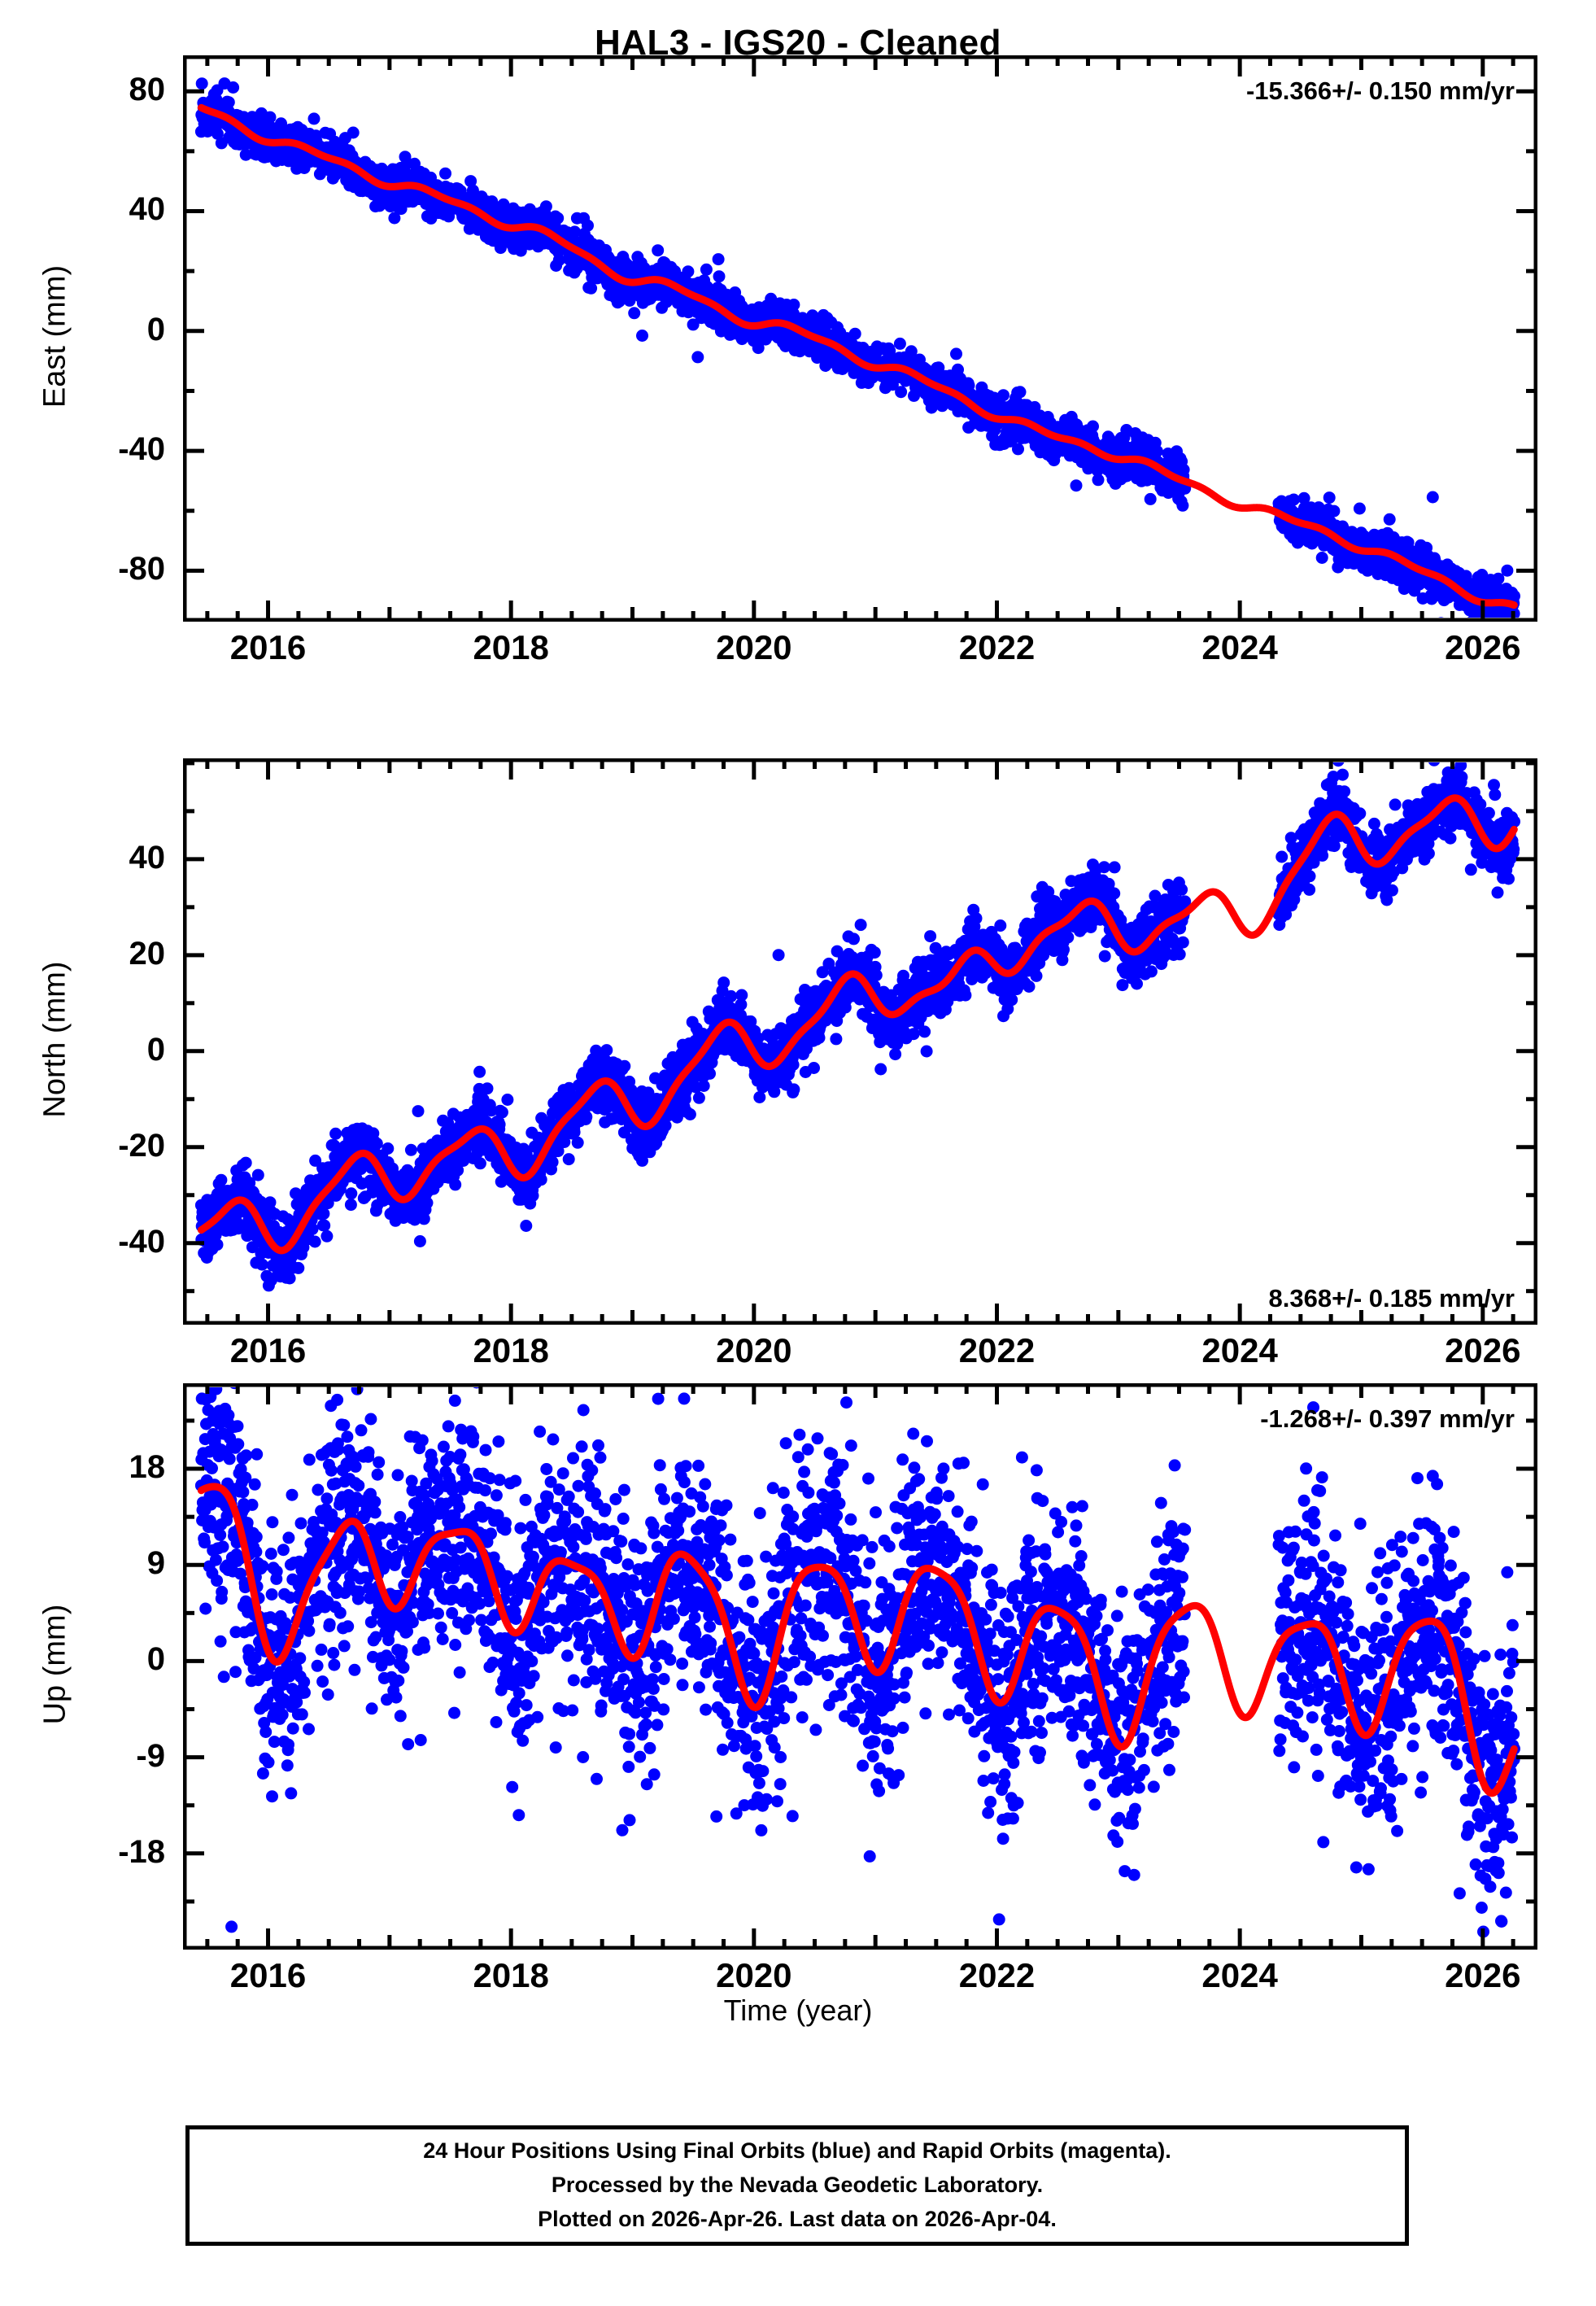  Describe the element at coordinates (156, 1563) in the screenshot. I see `y-tick-label: 9` at that location.